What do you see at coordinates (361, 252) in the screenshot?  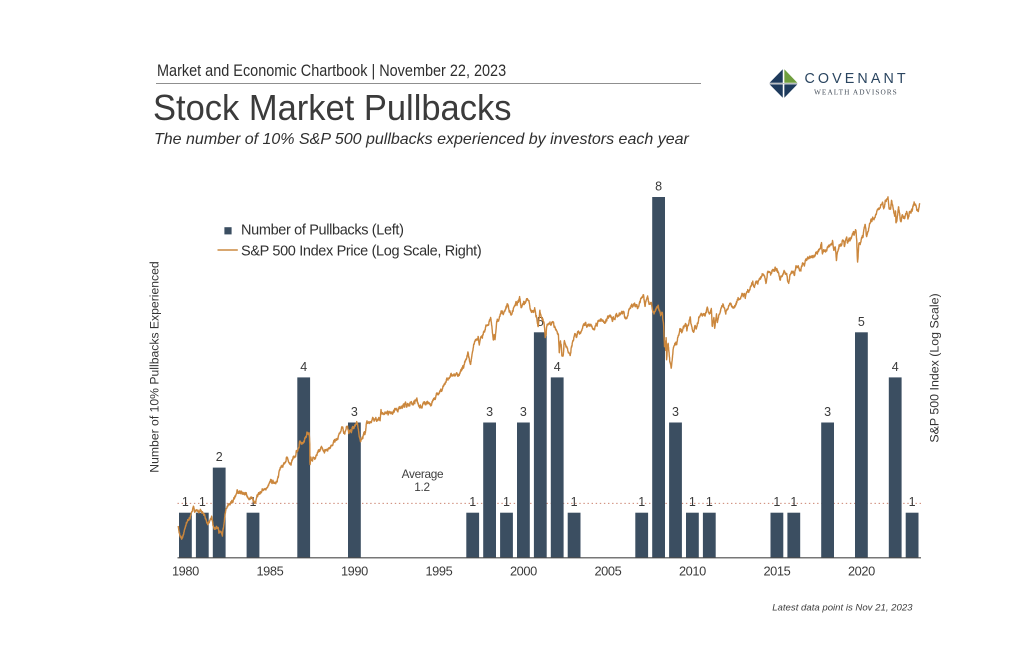 I see `svg-text:S&P 500 Index Price (Log Scale: S&P 500 Index Price (Log Scale, Right)` at bounding box center [361, 252].